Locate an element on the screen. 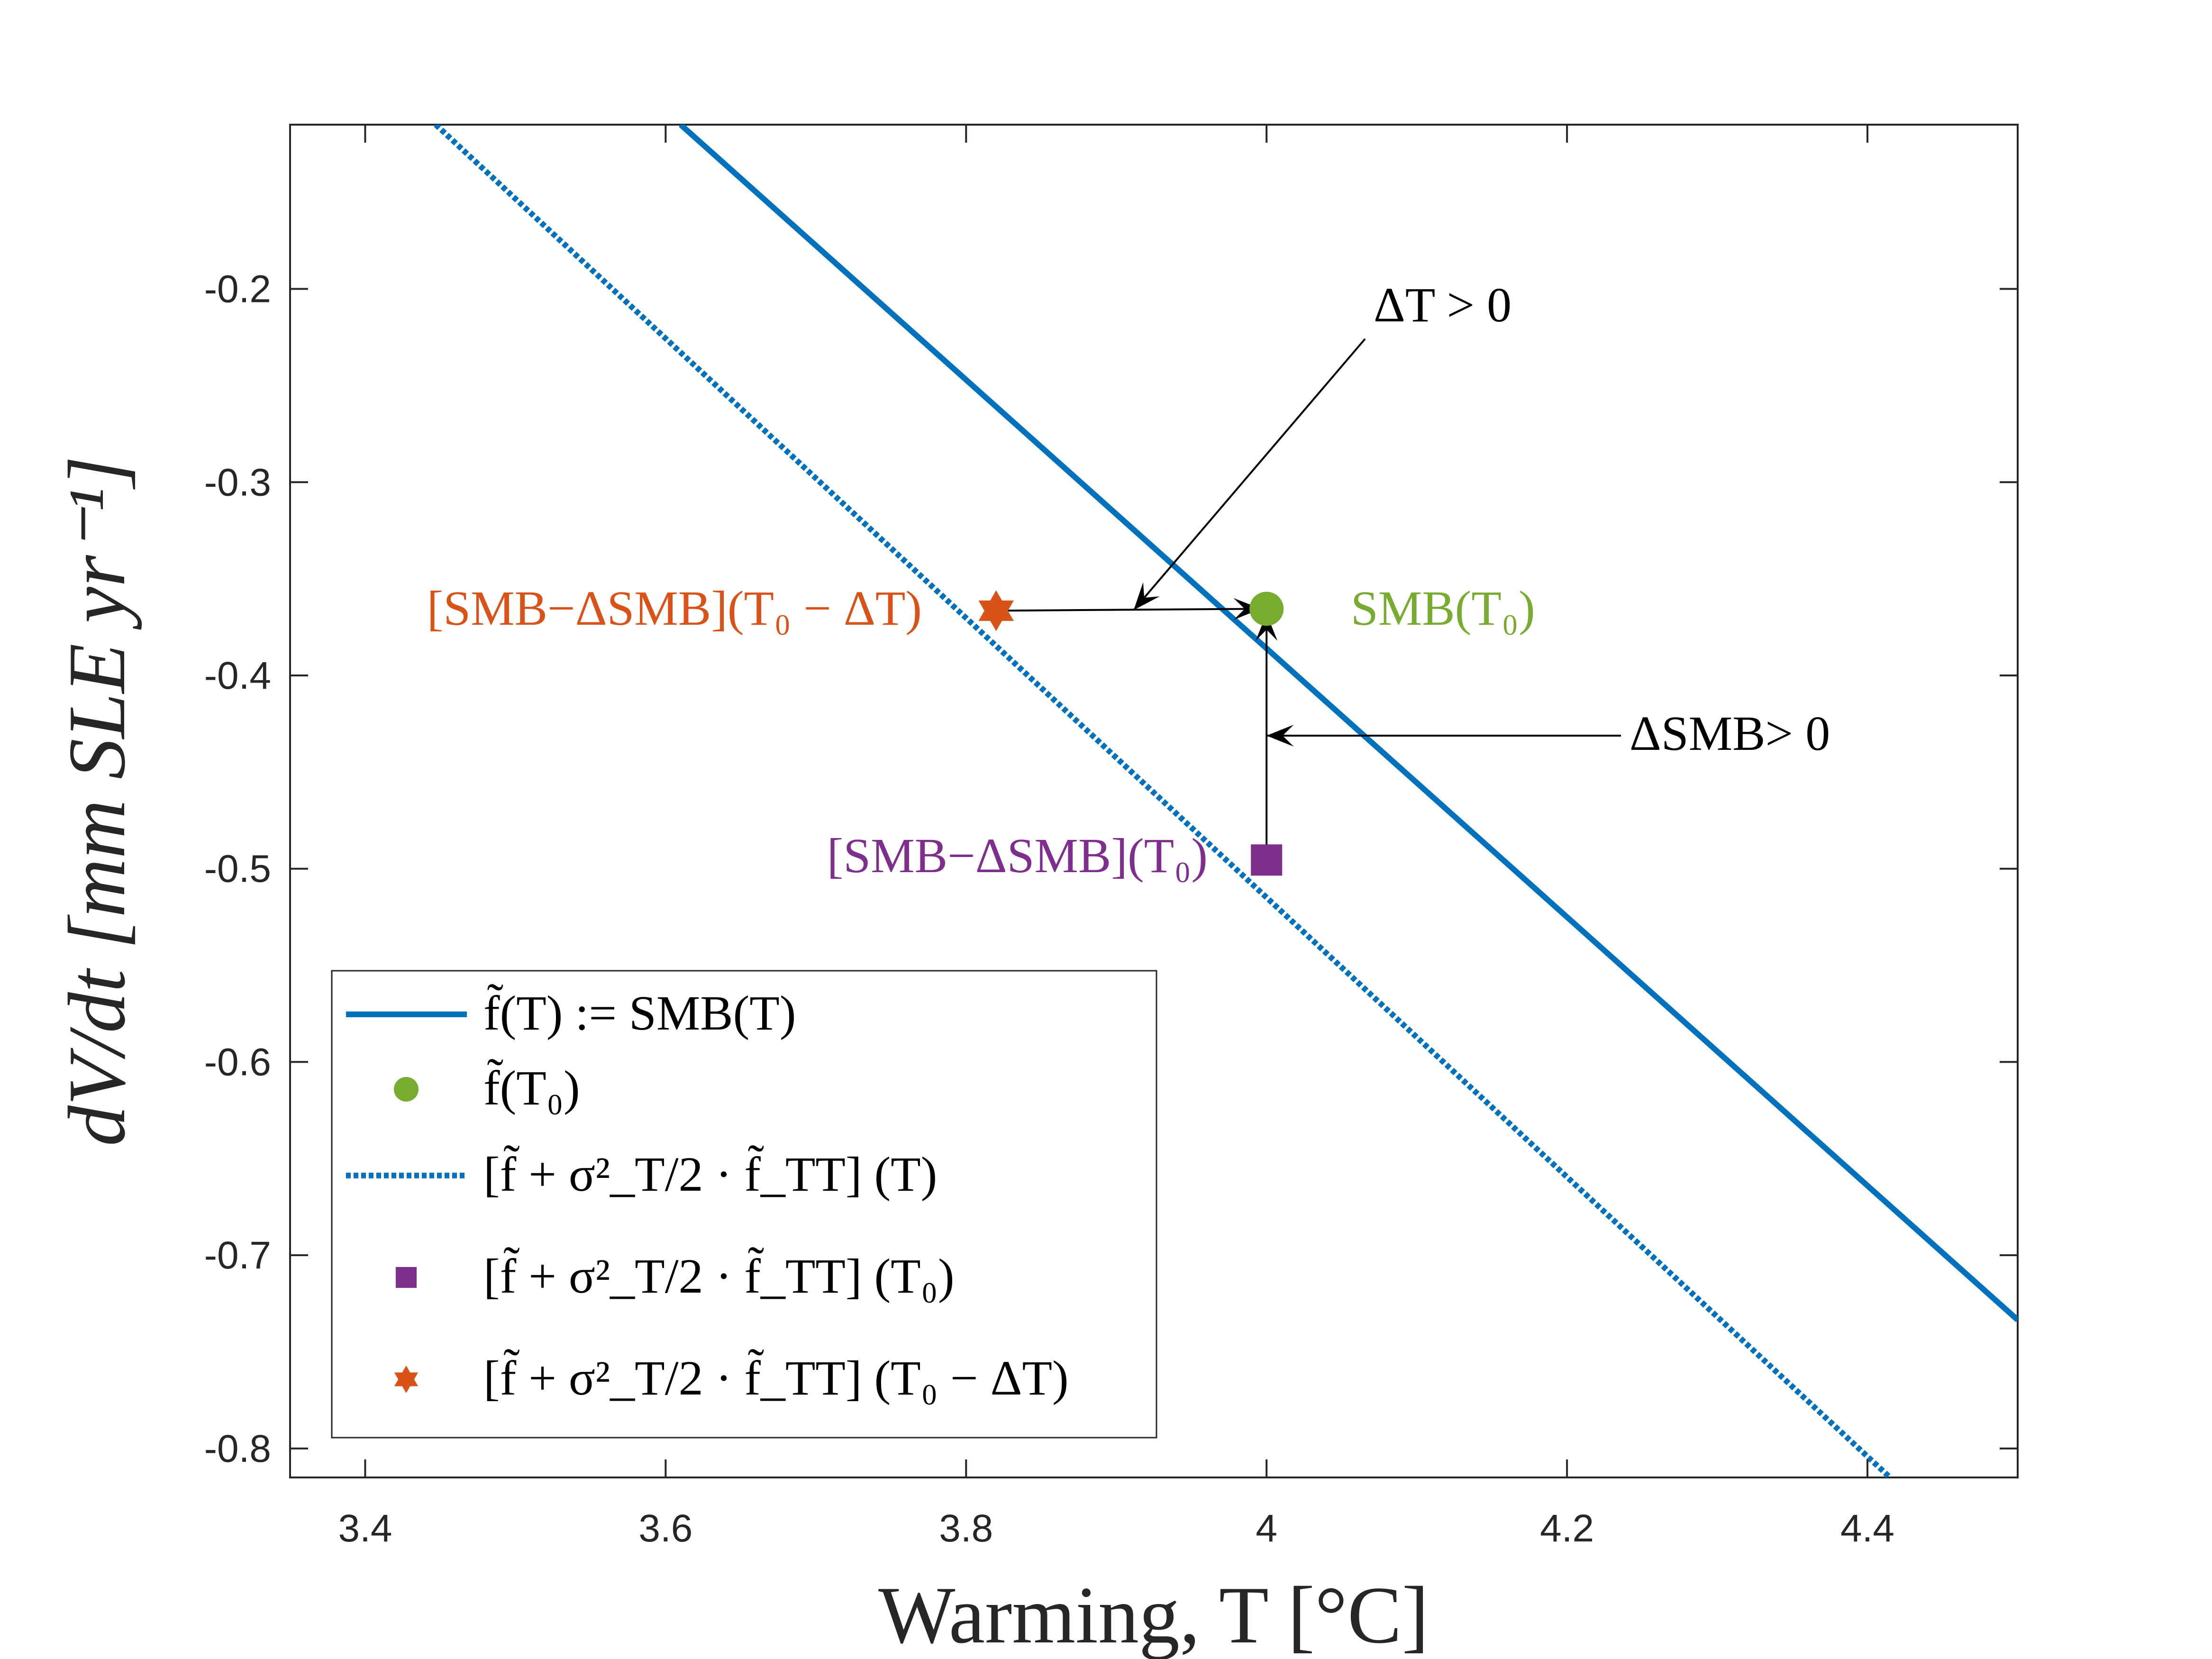 The image size is (2212, 1659). x-tick-label: 3.8 is located at coordinates (966, 1528).